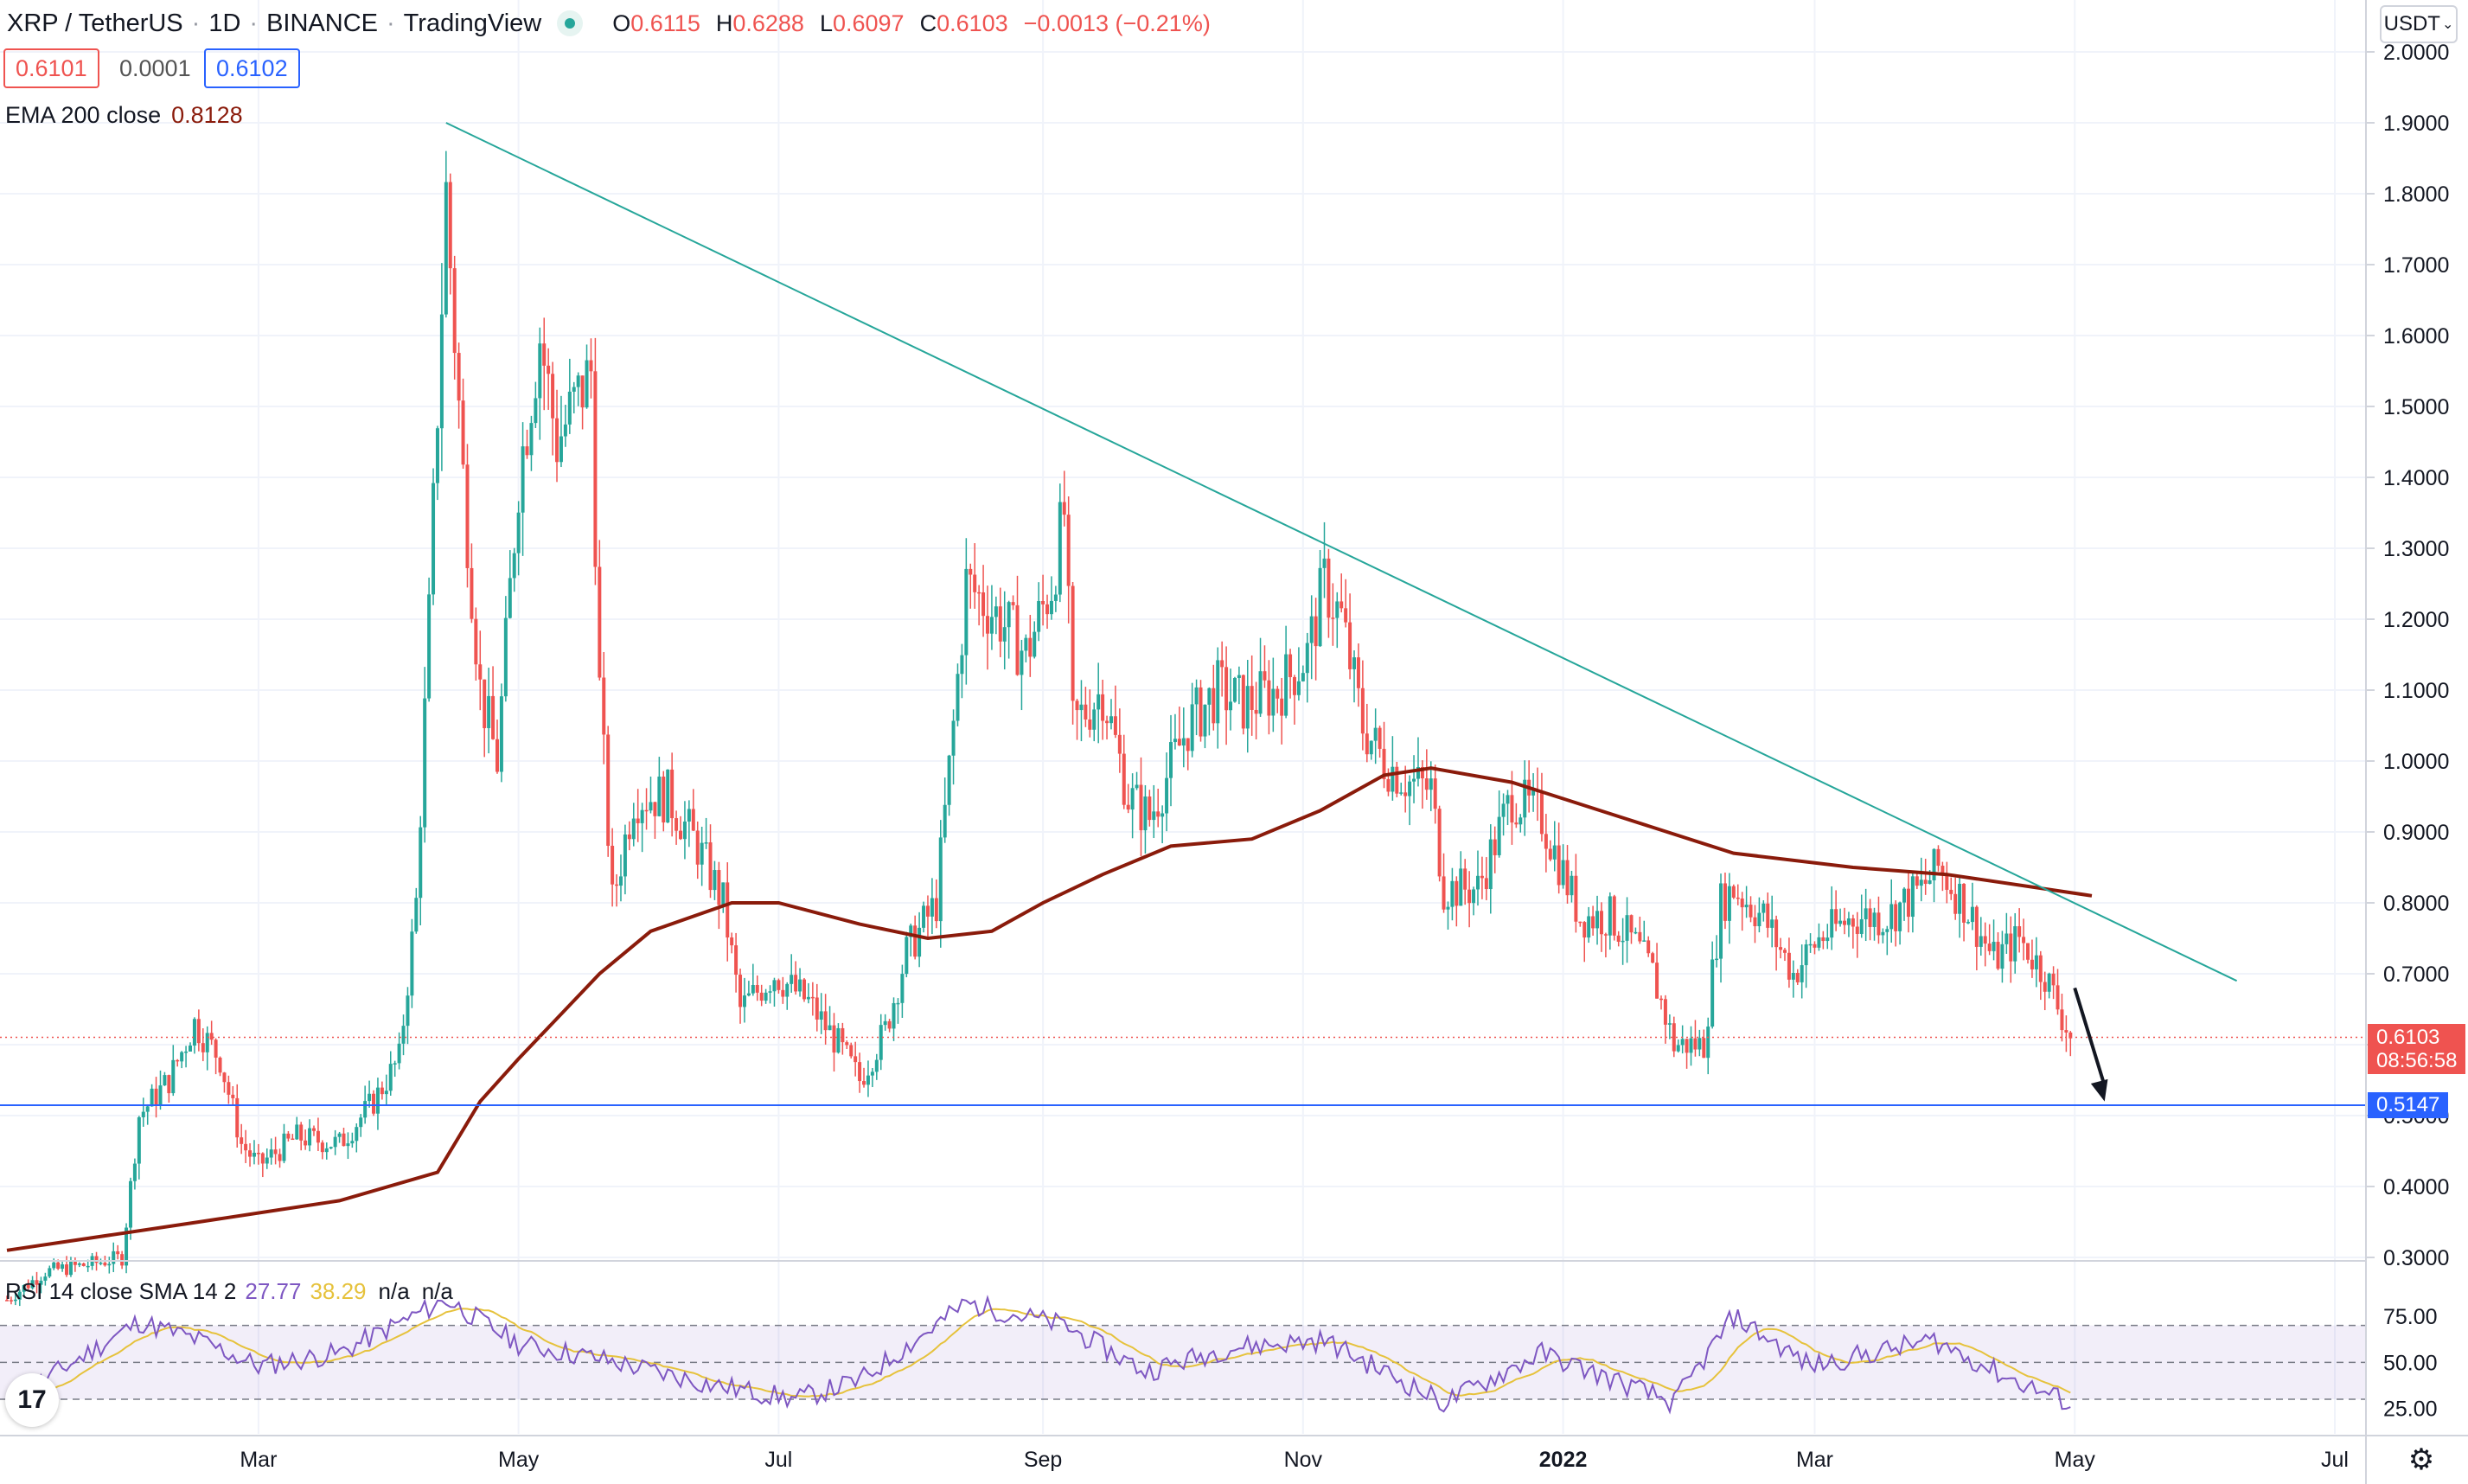  I want to click on currency-select: USDT ⌄, so click(2419, 24).